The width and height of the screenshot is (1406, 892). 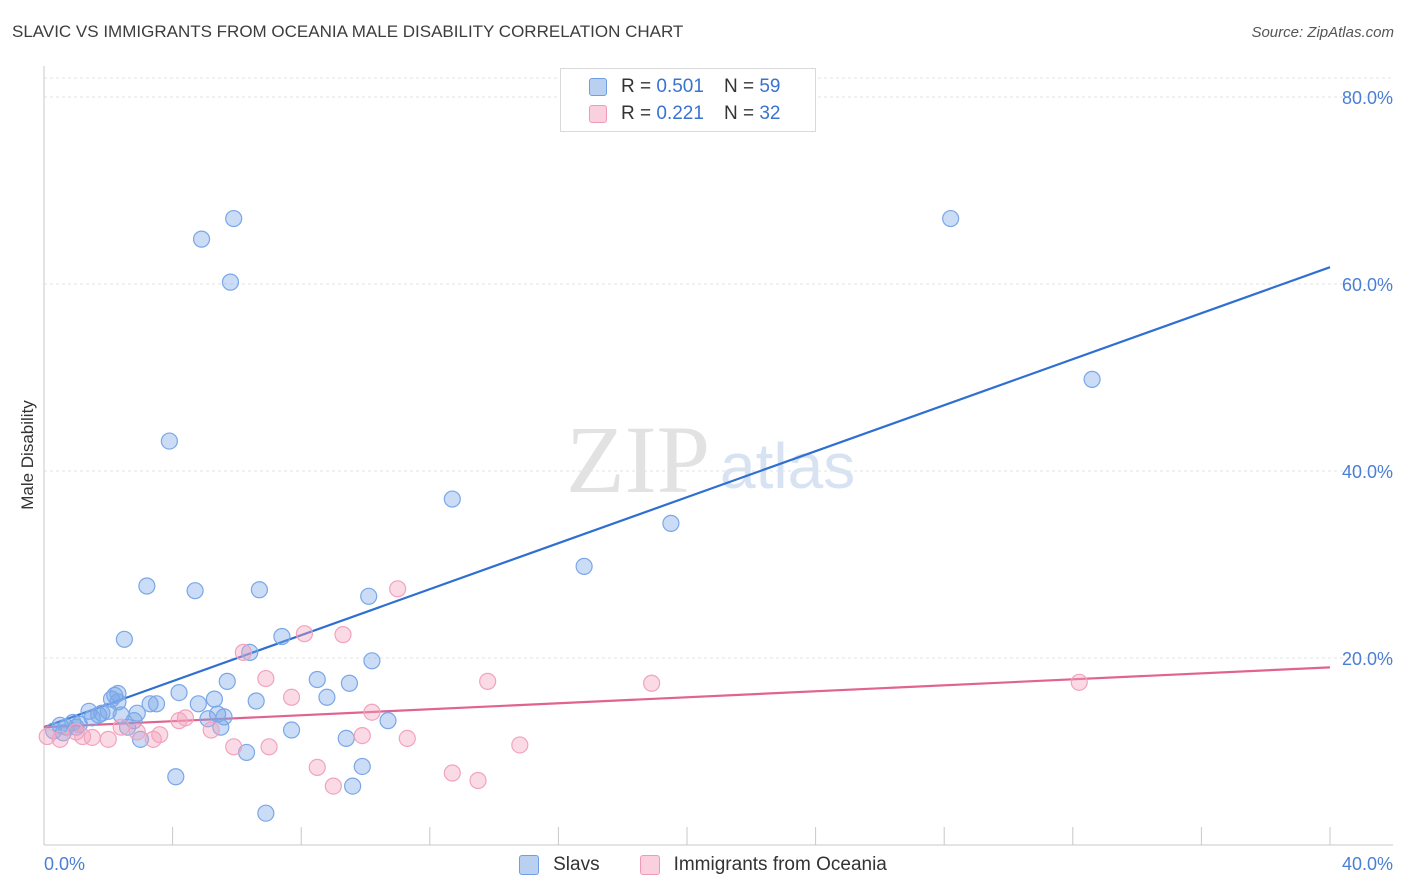 I want to click on correlation-legend: R = 0.501 N = 59 R = 0.221 N = 32, so click(x=688, y=100).